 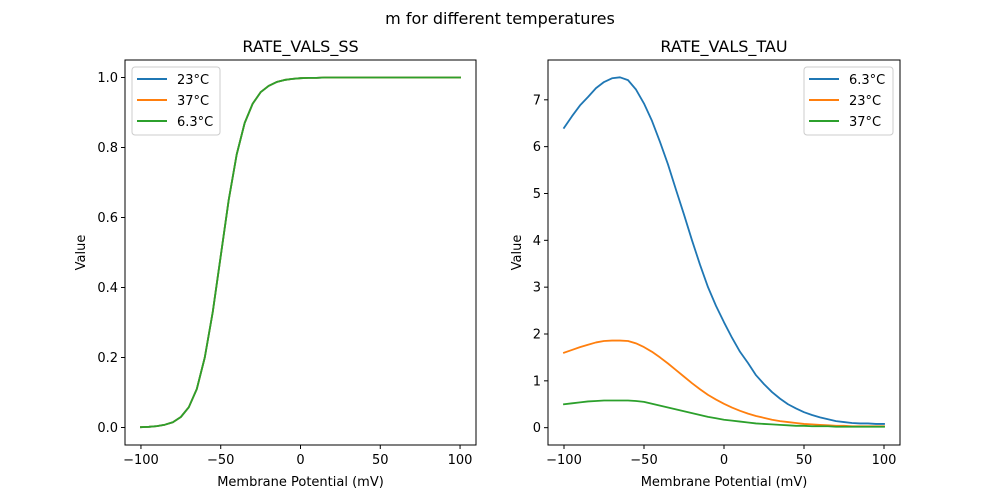 What do you see at coordinates (537, 100) in the screenshot?
I see `y-tick-label: 7` at bounding box center [537, 100].